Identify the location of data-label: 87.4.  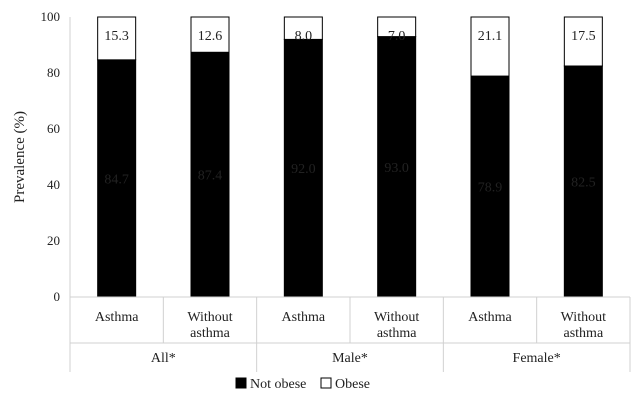
(210, 176).